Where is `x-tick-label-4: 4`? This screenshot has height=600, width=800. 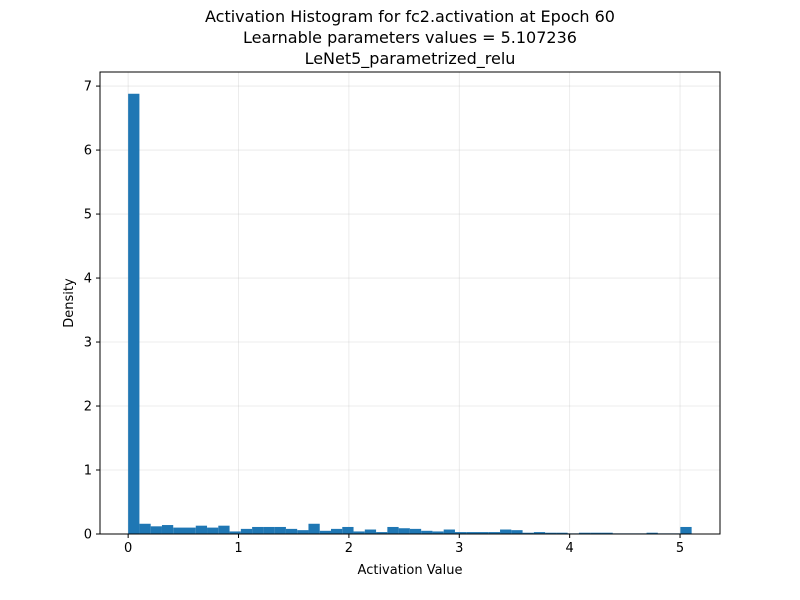
x-tick-label-4: 4 is located at coordinates (570, 548).